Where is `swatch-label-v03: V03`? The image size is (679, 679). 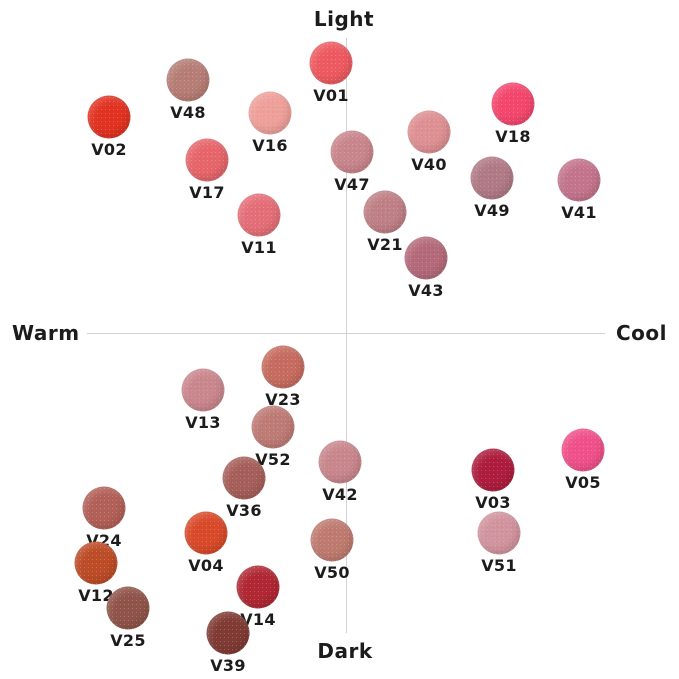
swatch-label-v03: V03 is located at coordinates (493, 502).